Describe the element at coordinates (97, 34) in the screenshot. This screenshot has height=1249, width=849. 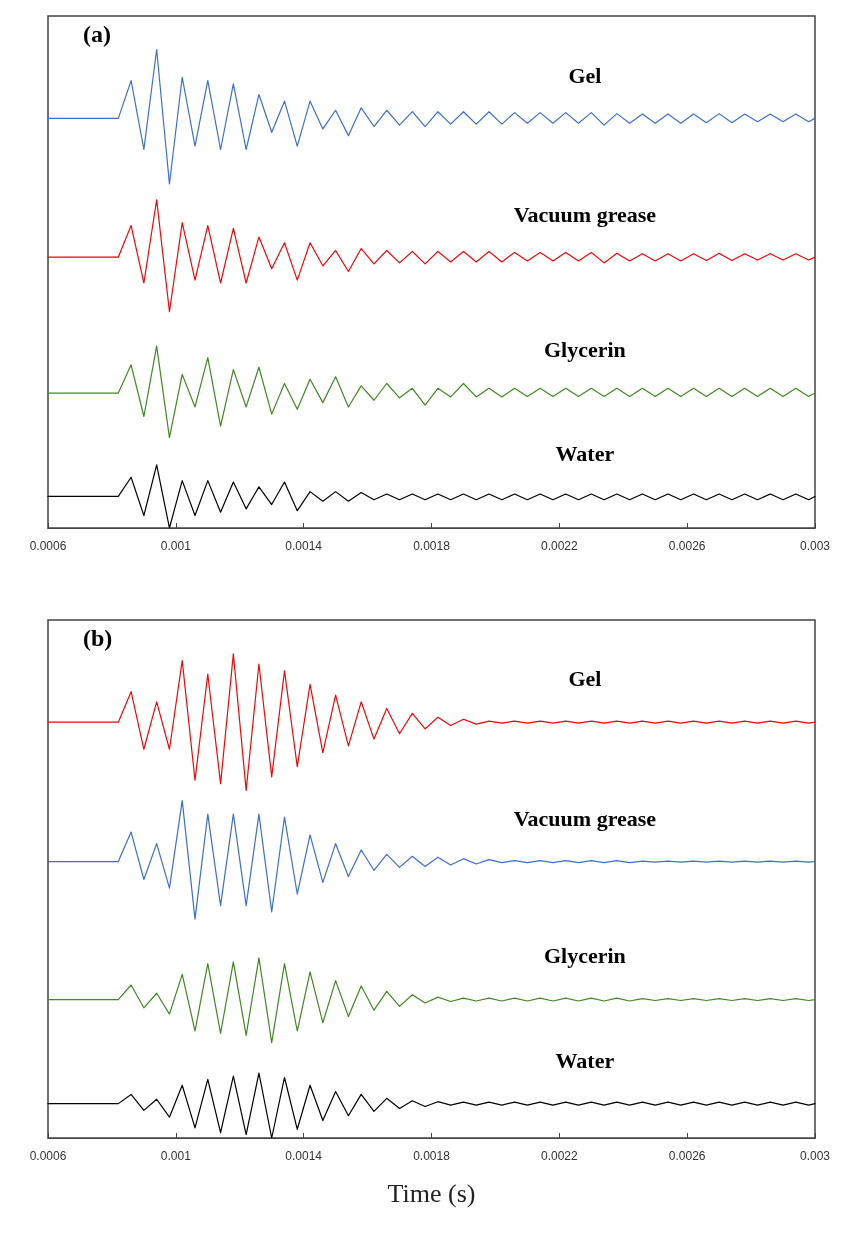
I see `text: (a)` at that location.